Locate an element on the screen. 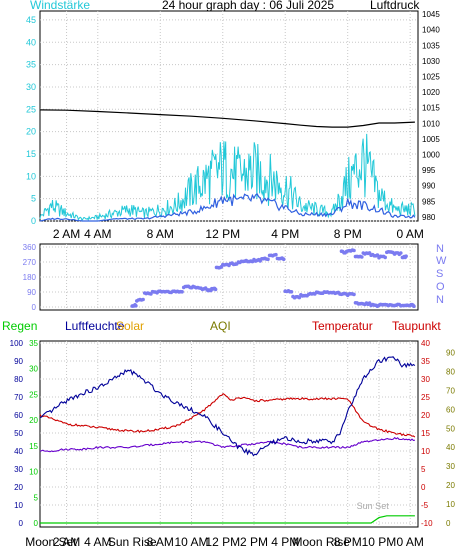 Image resolution: width=467 pixels, height=556 pixels. rain-tick-label: 60 is located at coordinates (18, 415).